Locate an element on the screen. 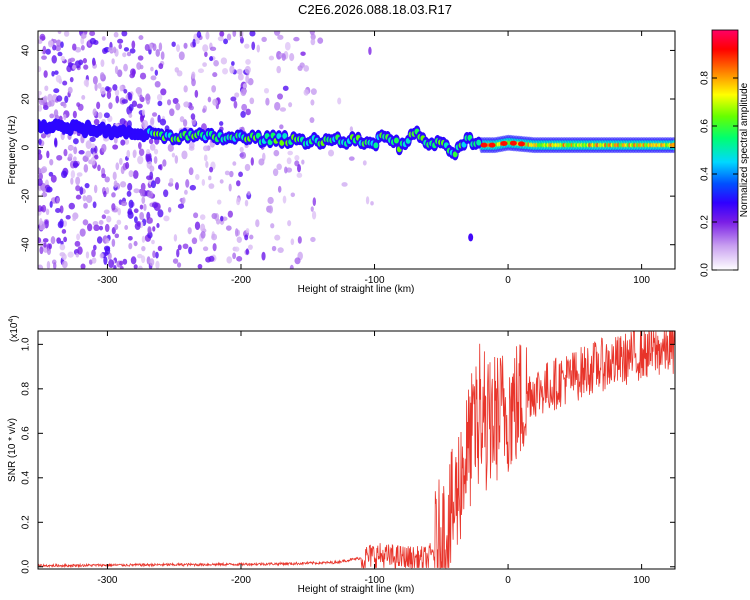  colorbar-tick-label: 0.8 is located at coordinates (705, 78).